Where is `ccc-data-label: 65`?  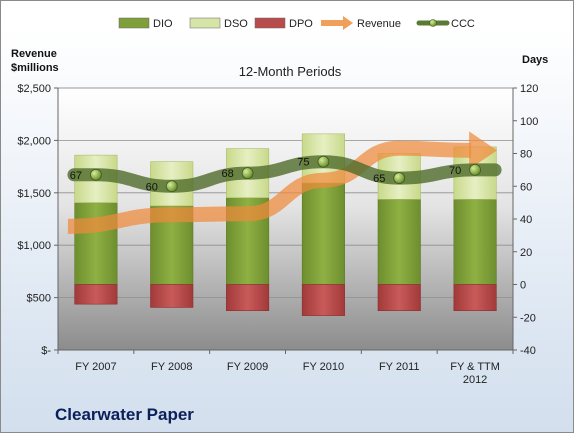
ccc-data-label: 65 is located at coordinates (379, 179).